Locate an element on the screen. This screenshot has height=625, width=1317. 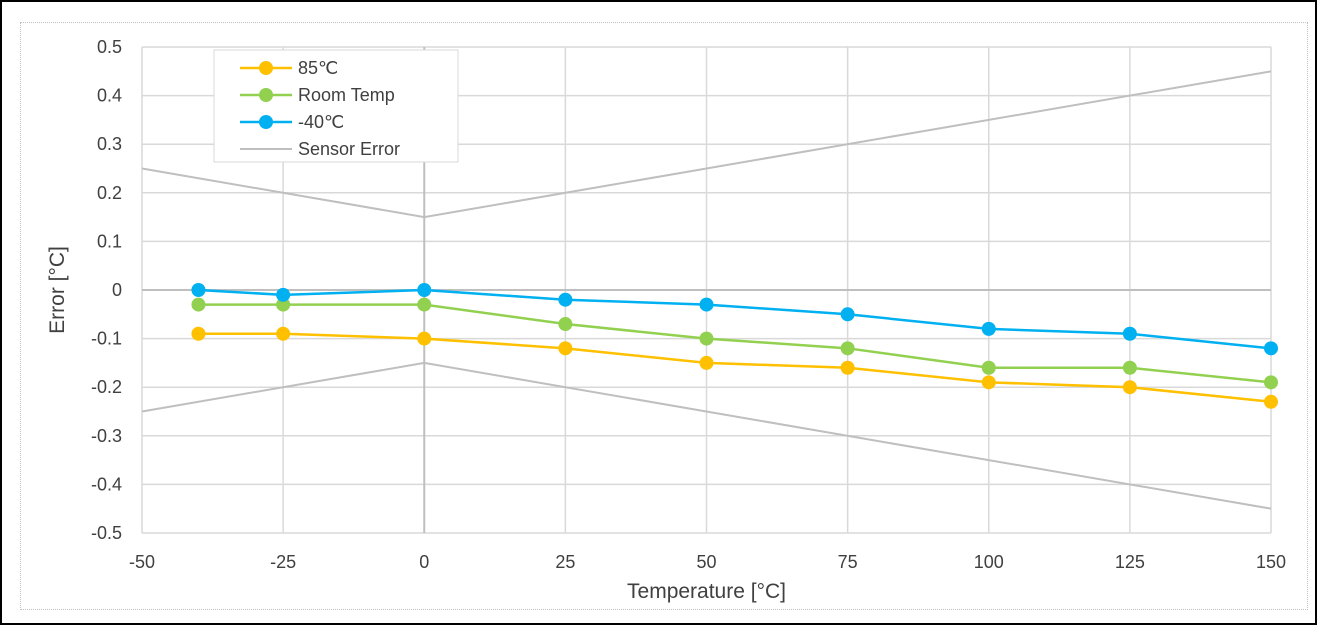
x-tick-label: -50 is located at coordinates (142, 562).